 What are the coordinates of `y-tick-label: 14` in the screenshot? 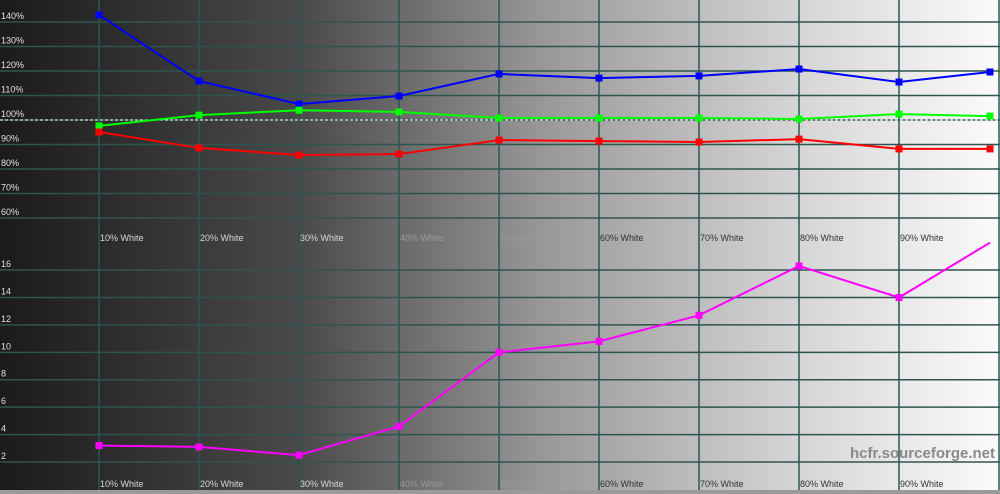 It's located at (6, 291).